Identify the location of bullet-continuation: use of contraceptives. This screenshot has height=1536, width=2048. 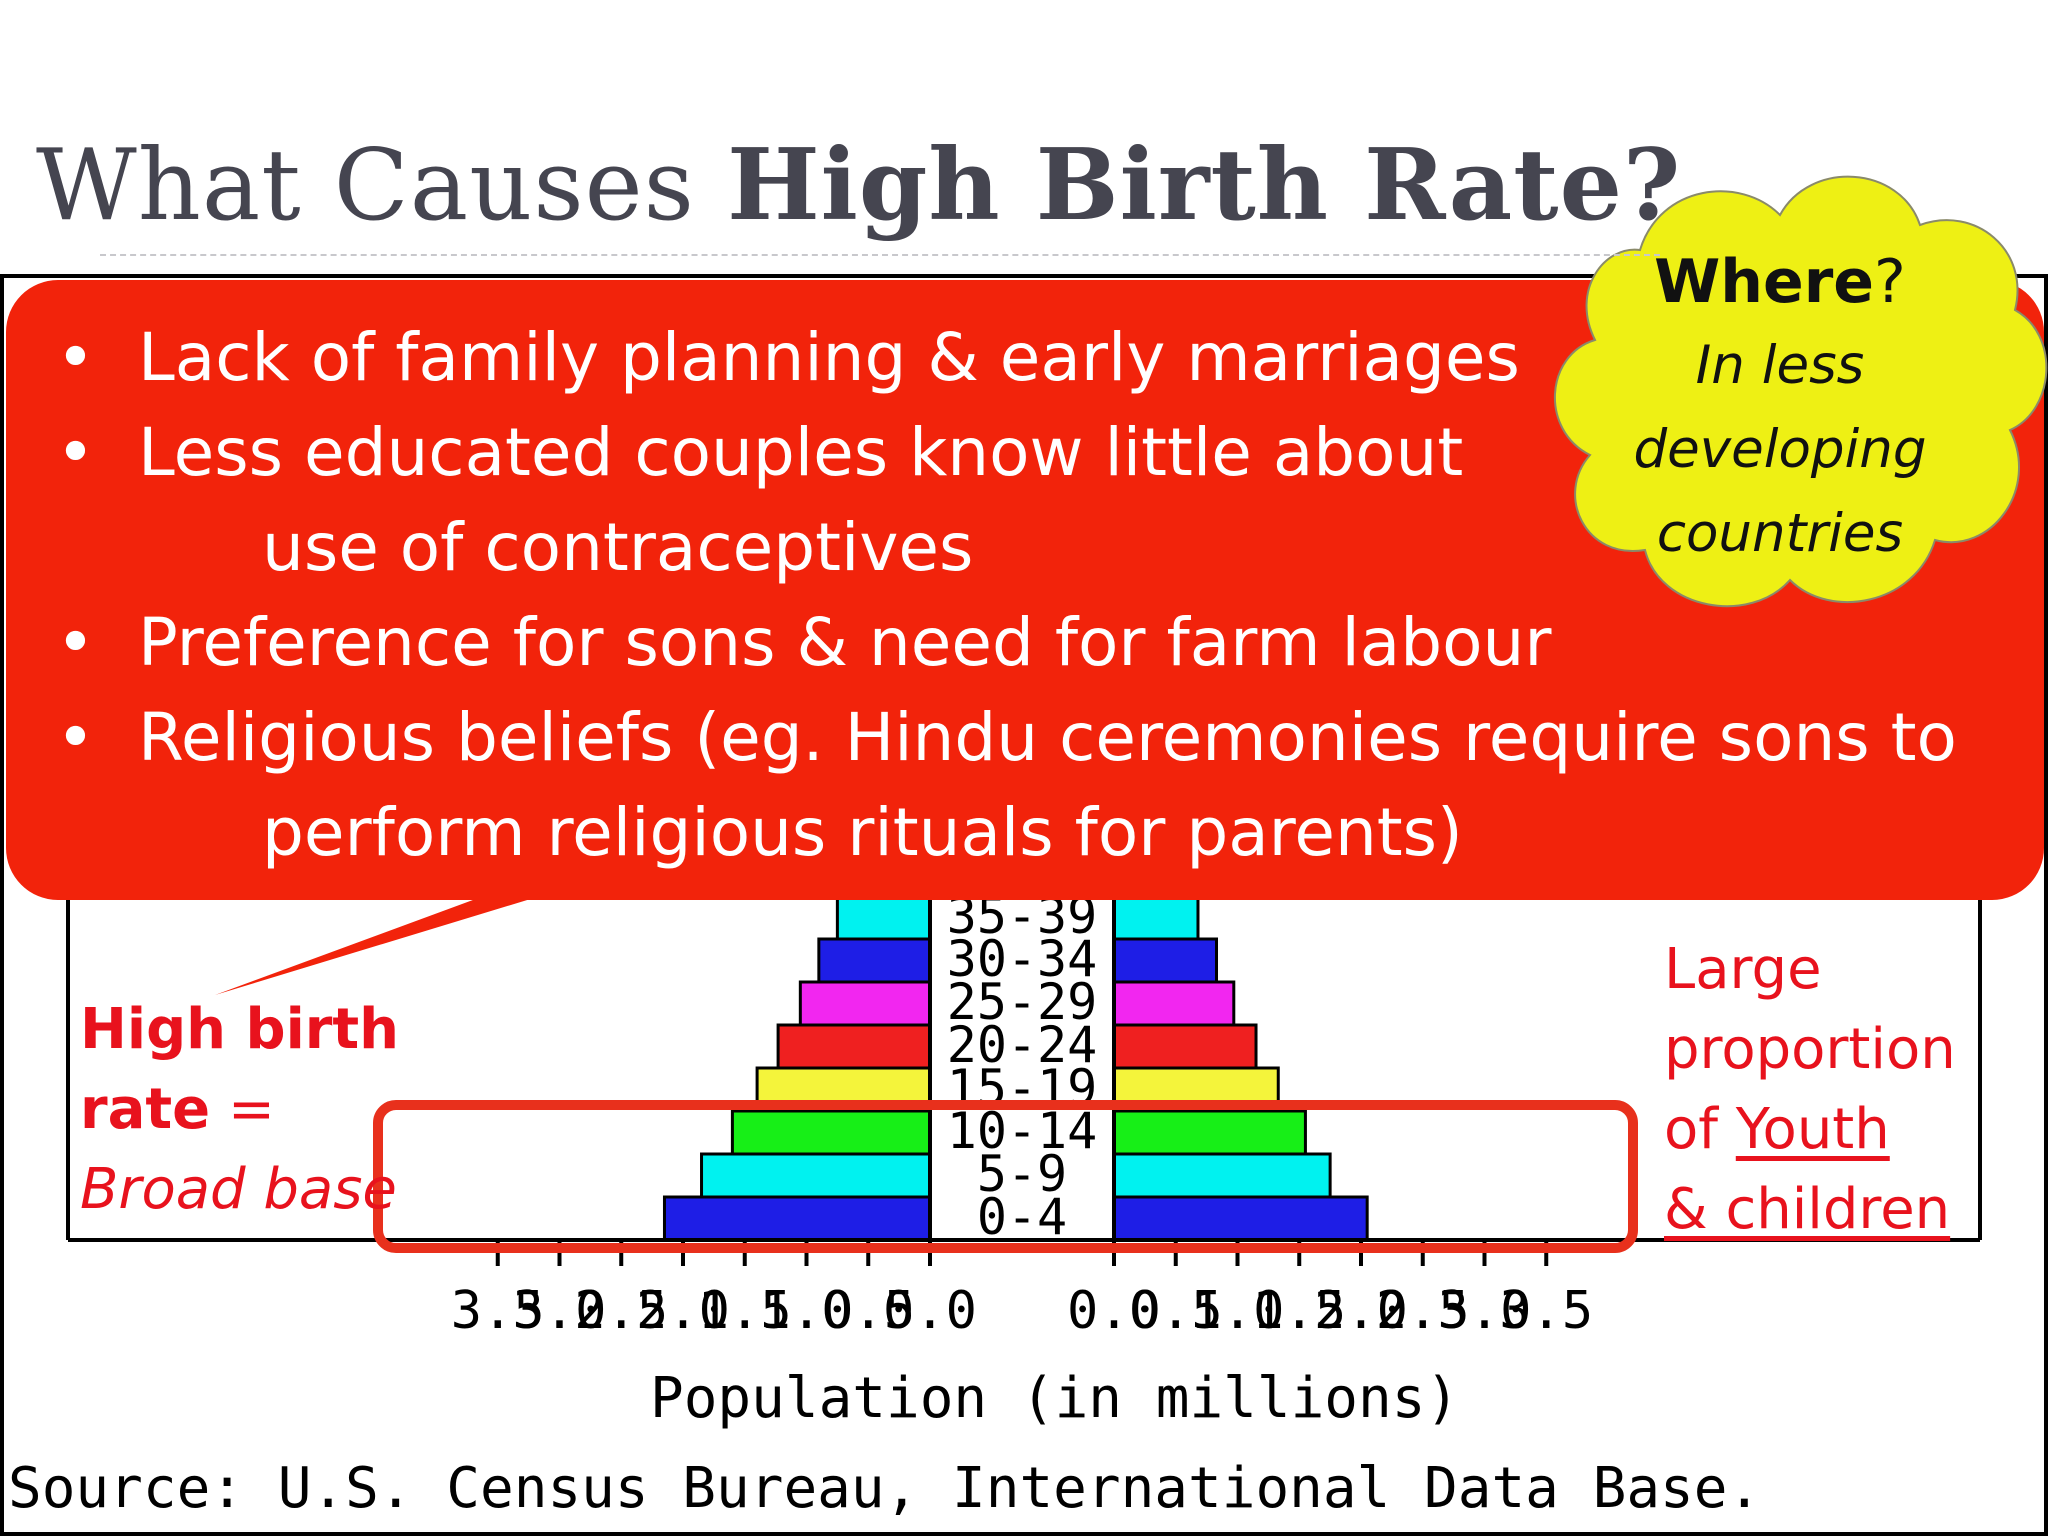
(618, 547).